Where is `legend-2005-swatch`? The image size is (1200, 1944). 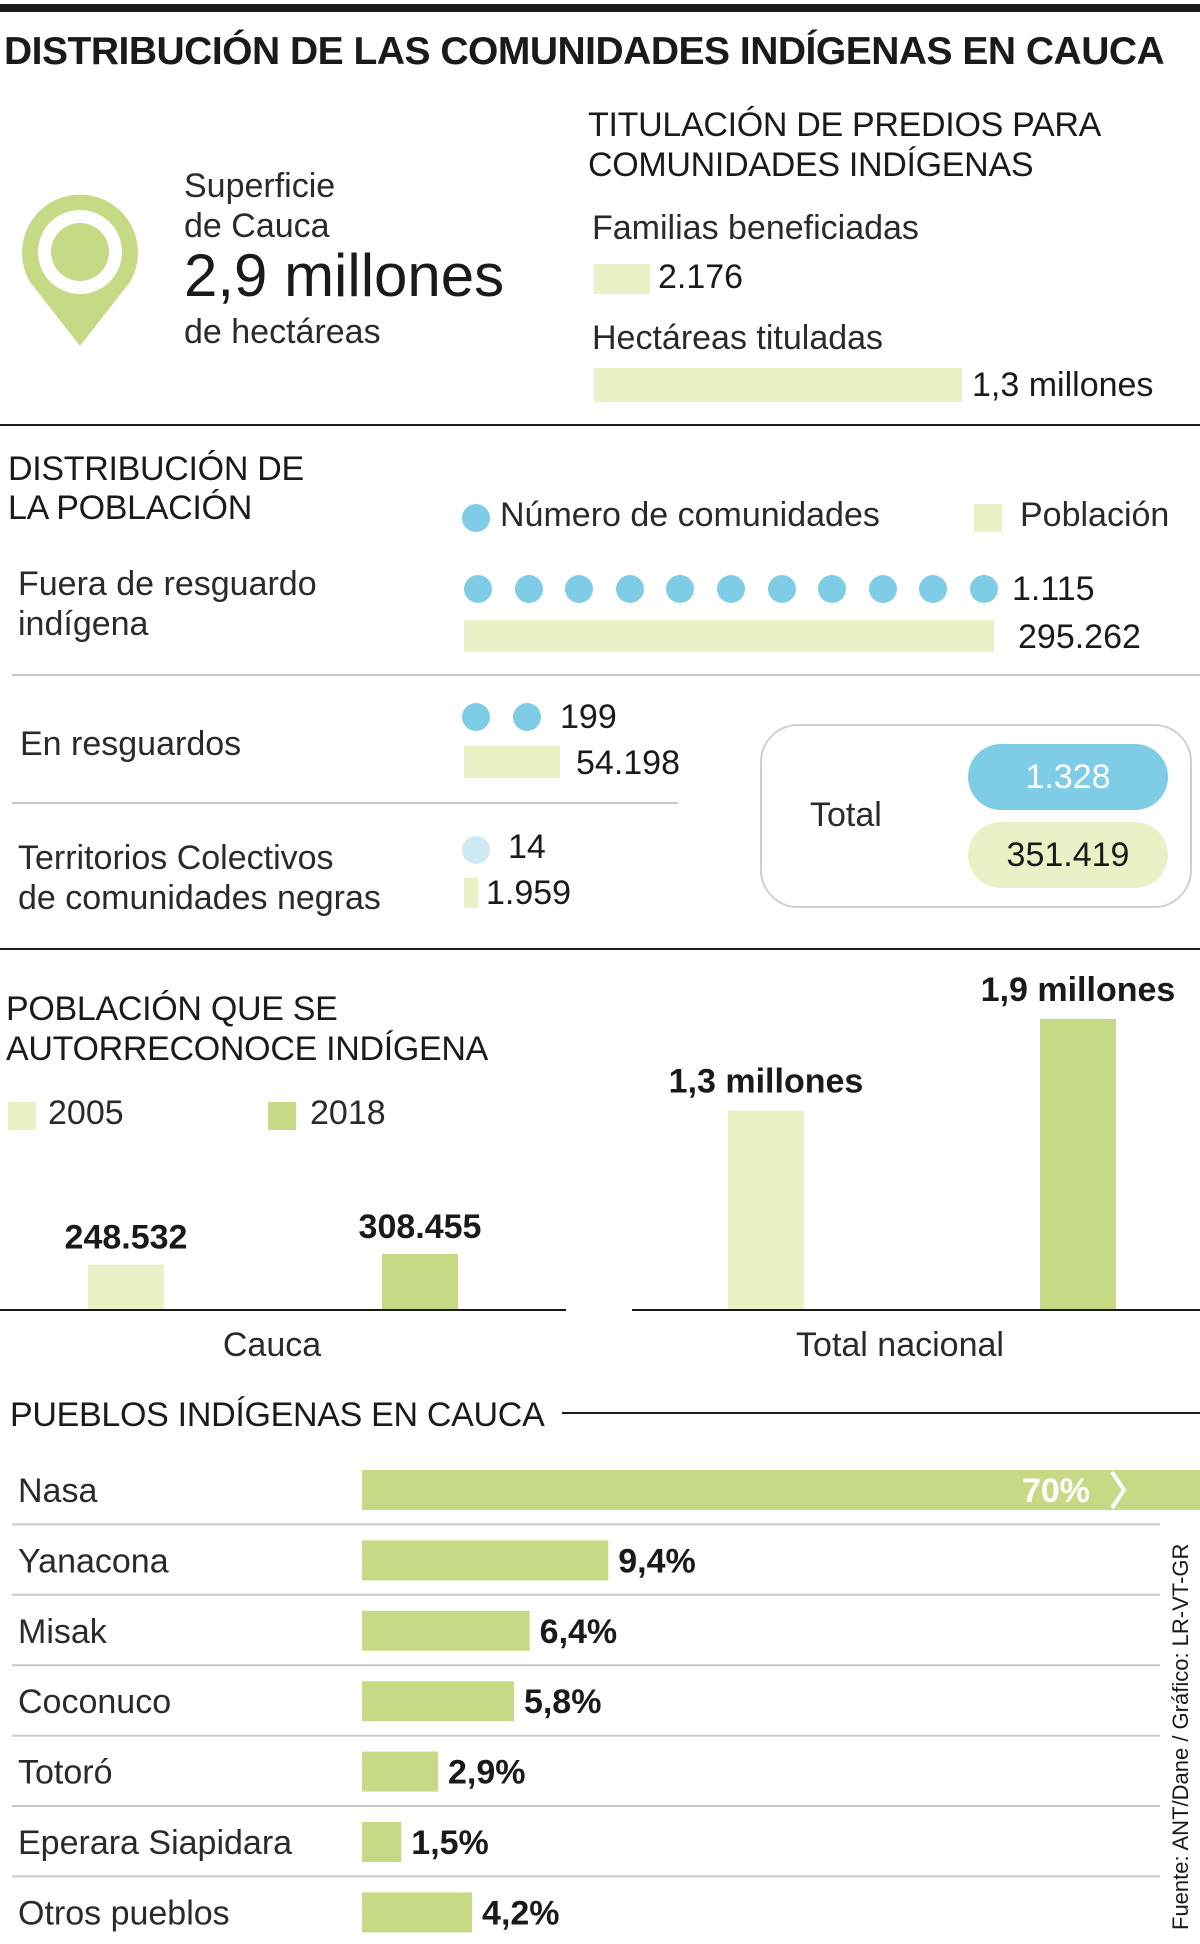
legend-2005-swatch is located at coordinates (22, 1116).